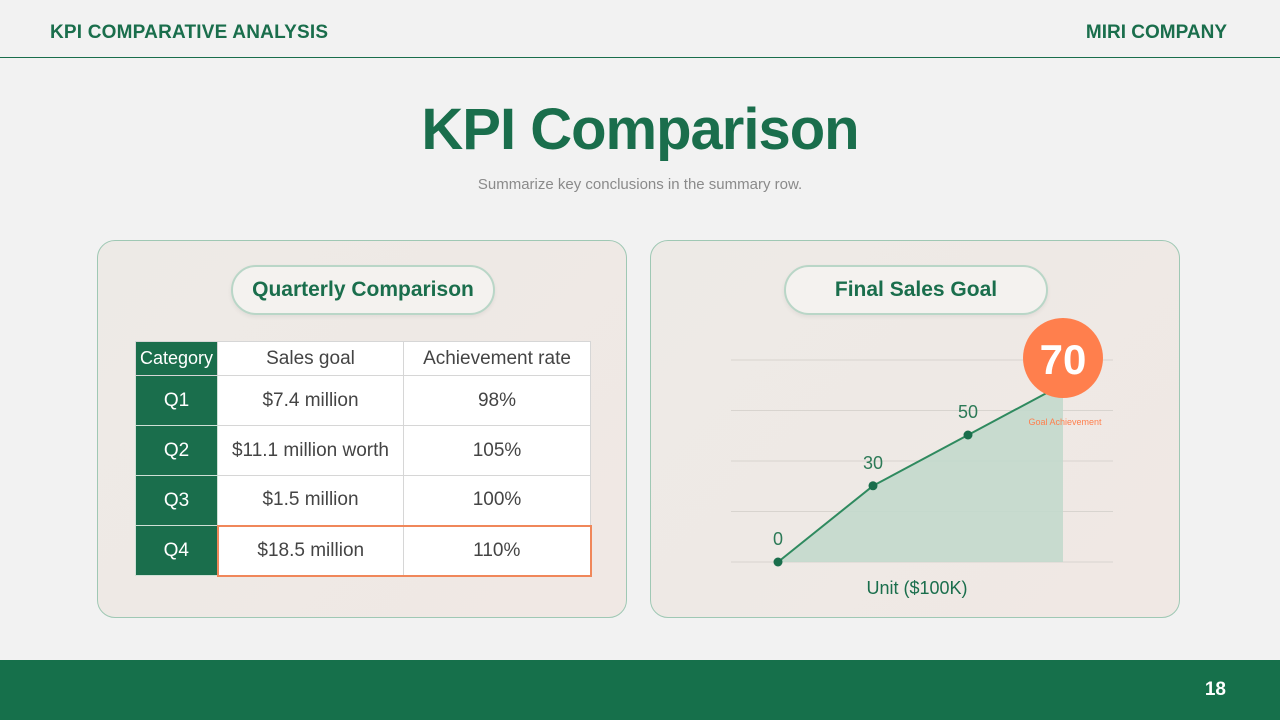 The image size is (1280, 720). I want to click on data-label: 50, so click(968, 412).